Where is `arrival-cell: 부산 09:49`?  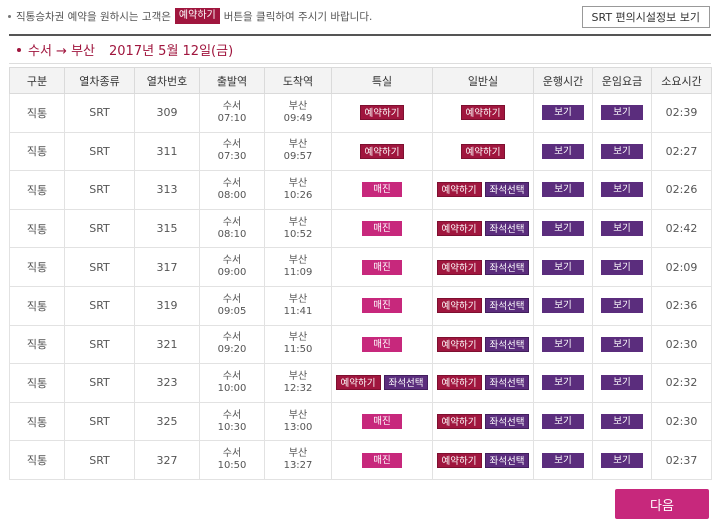 arrival-cell: 부산 09:49 is located at coordinates (298, 113).